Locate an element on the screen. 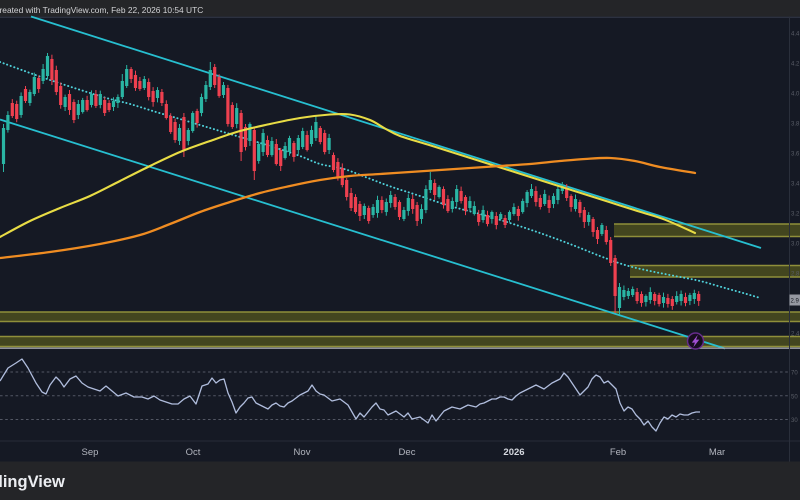 The width and height of the screenshot is (800, 500). svg-text: Nov is located at coordinates (302, 452).